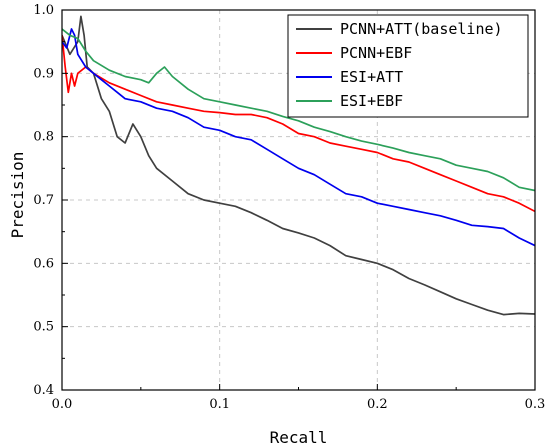 Image resolution: width=550 pixels, height=448 pixels. What do you see at coordinates (43, 200) in the screenshot?
I see `y-tick-label: 0.7` at bounding box center [43, 200].